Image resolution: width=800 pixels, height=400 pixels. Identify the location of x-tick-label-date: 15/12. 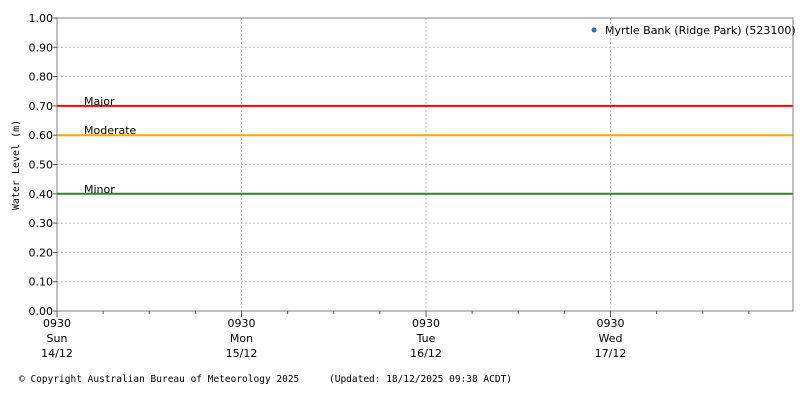
(242, 353).